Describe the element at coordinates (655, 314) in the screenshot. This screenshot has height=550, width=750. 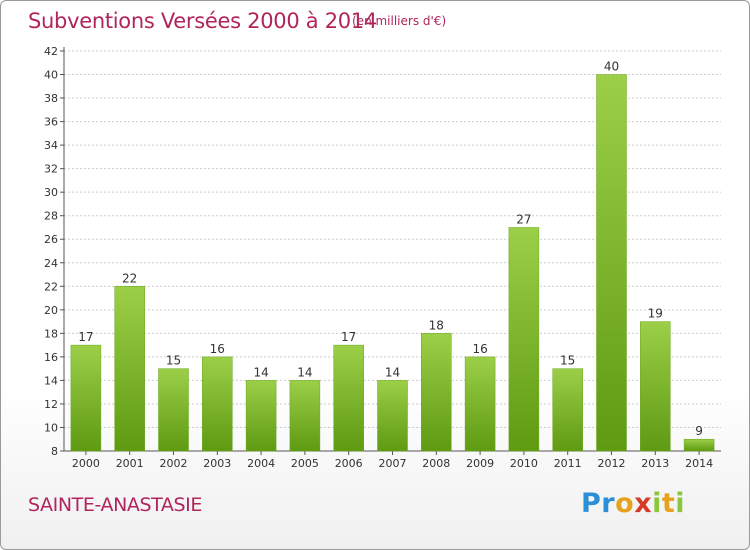
I see `value-label-2013: 19` at that location.